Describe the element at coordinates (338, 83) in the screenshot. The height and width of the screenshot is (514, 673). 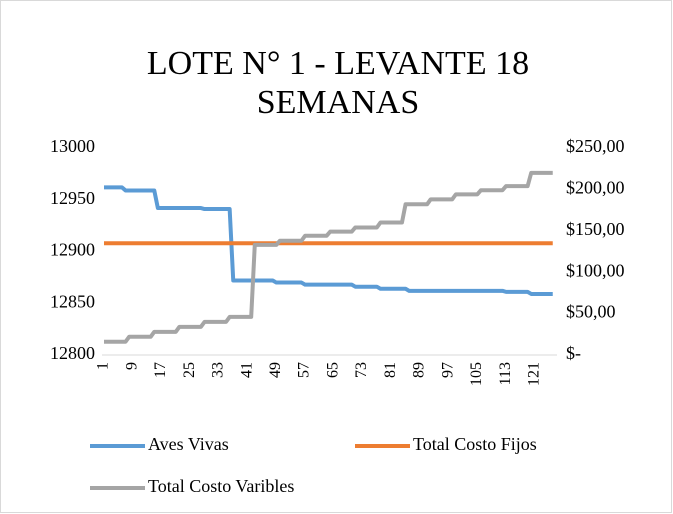
I see `chart-title: LOTE N° 1 - LEVANTE 18 SEMANAS` at that location.